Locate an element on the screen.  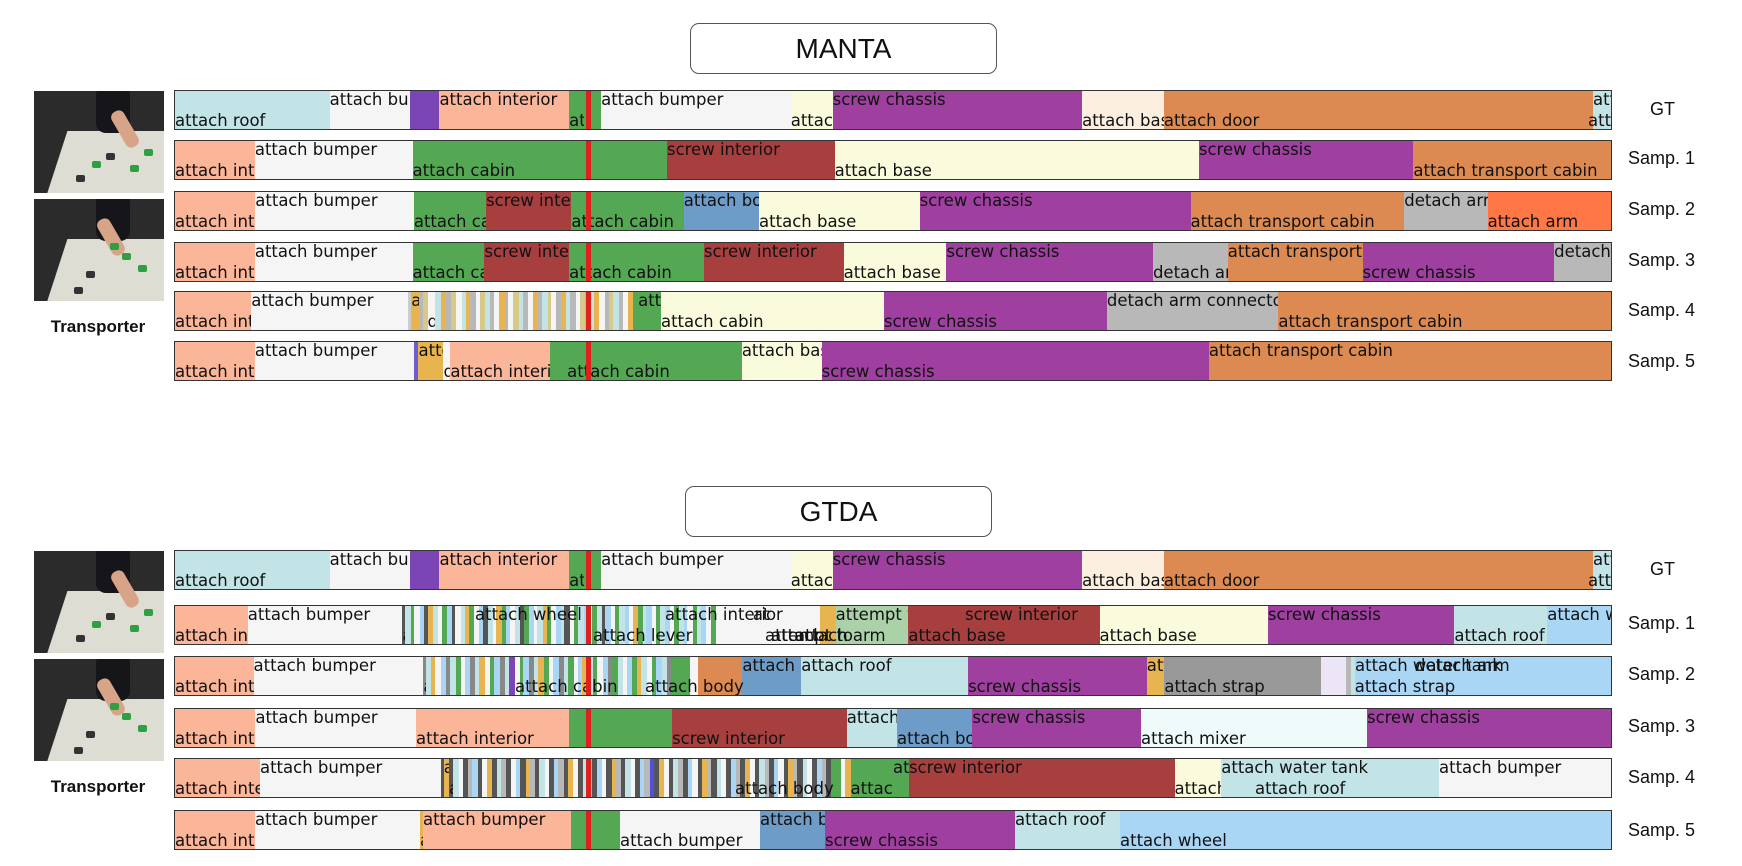
gtda-title: GTDA is located at coordinates (838, 511).